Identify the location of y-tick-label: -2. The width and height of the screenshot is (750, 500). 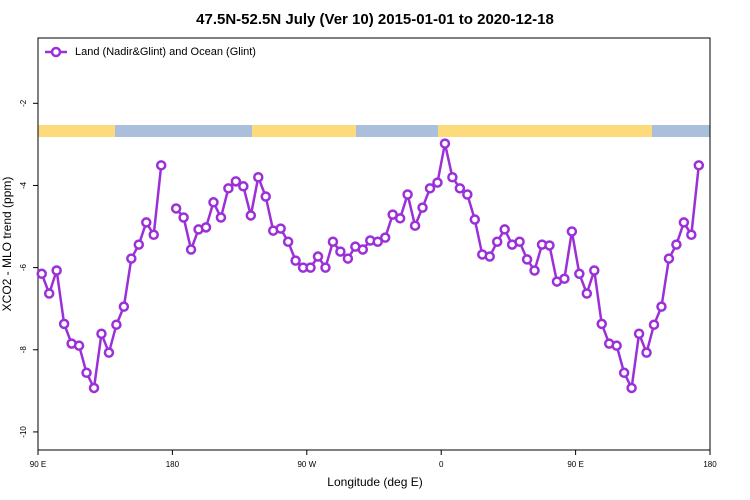
(23, 103).